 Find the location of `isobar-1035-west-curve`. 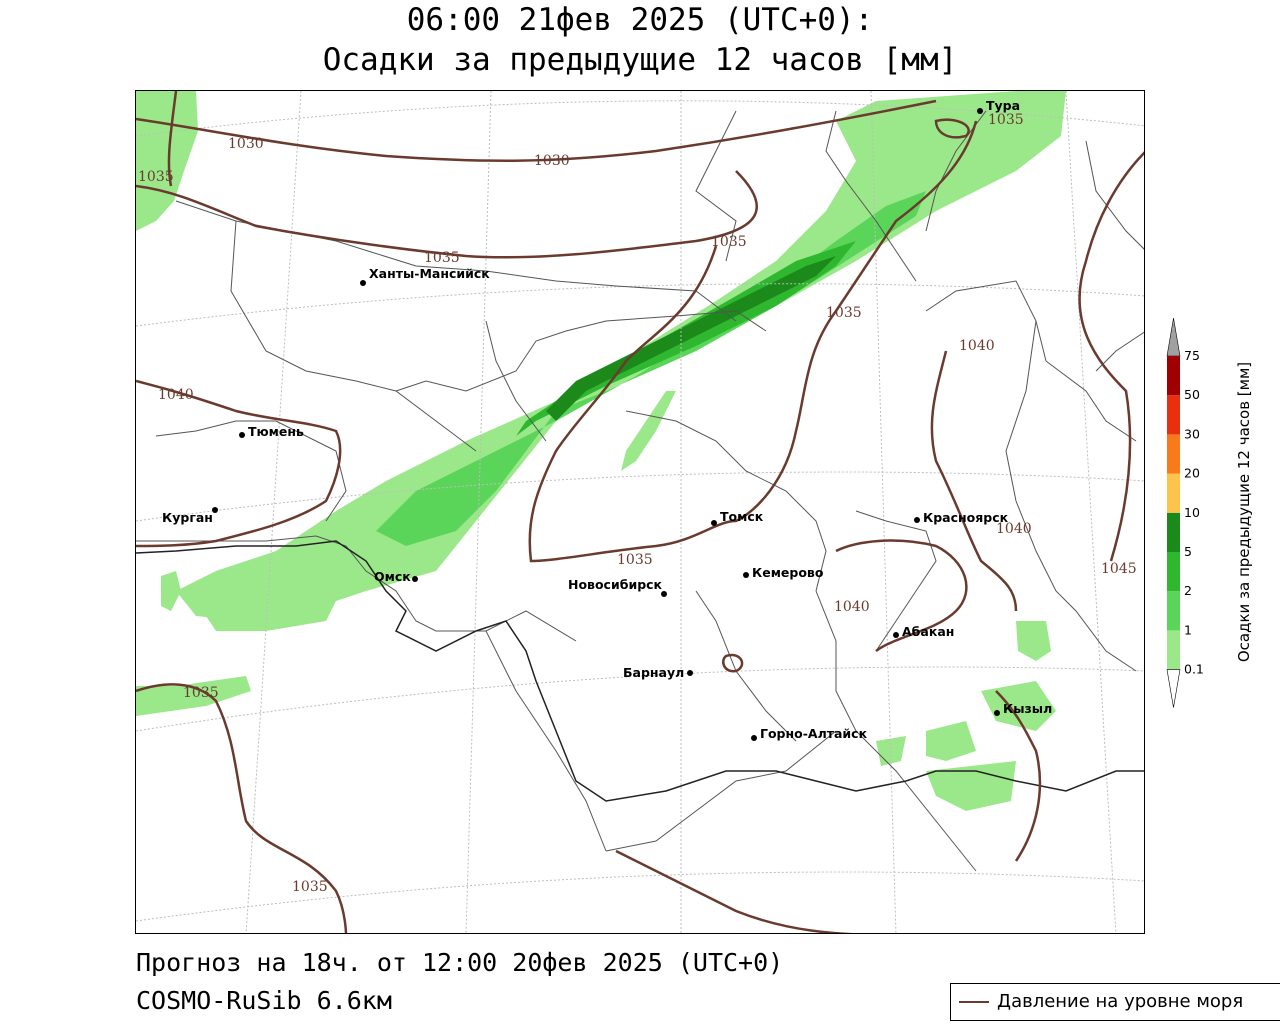

isobar-1035-west-curve is located at coordinates (172, 139).